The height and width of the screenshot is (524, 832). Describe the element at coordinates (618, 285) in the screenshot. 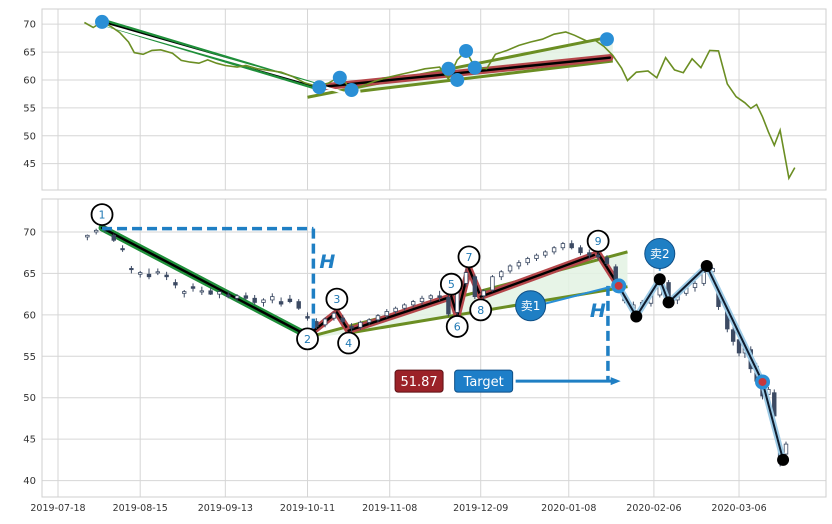

I see `target-dot-core` at that location.